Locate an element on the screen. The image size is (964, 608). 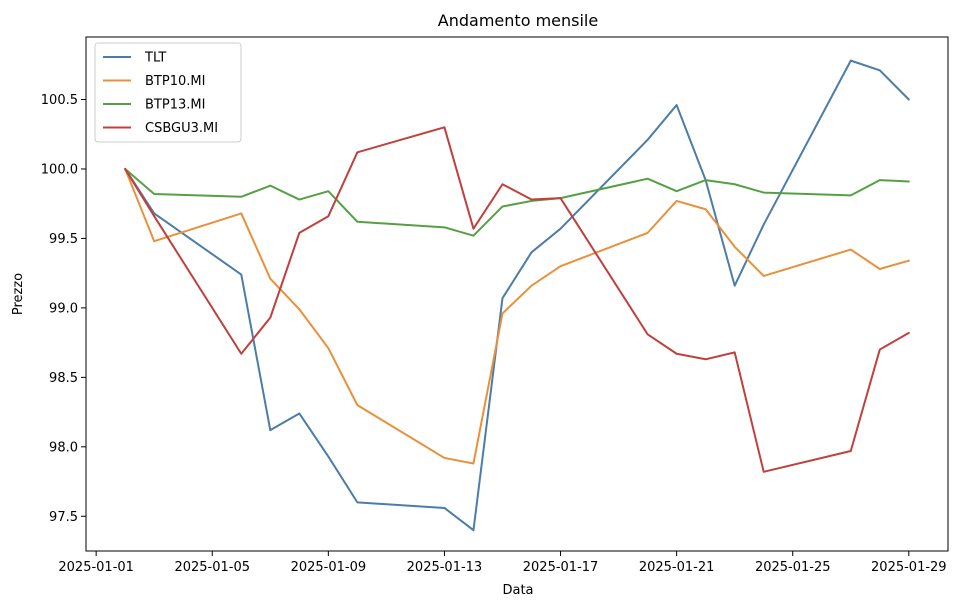
series-line-btp13-mi is located at coordinates (517, 202).